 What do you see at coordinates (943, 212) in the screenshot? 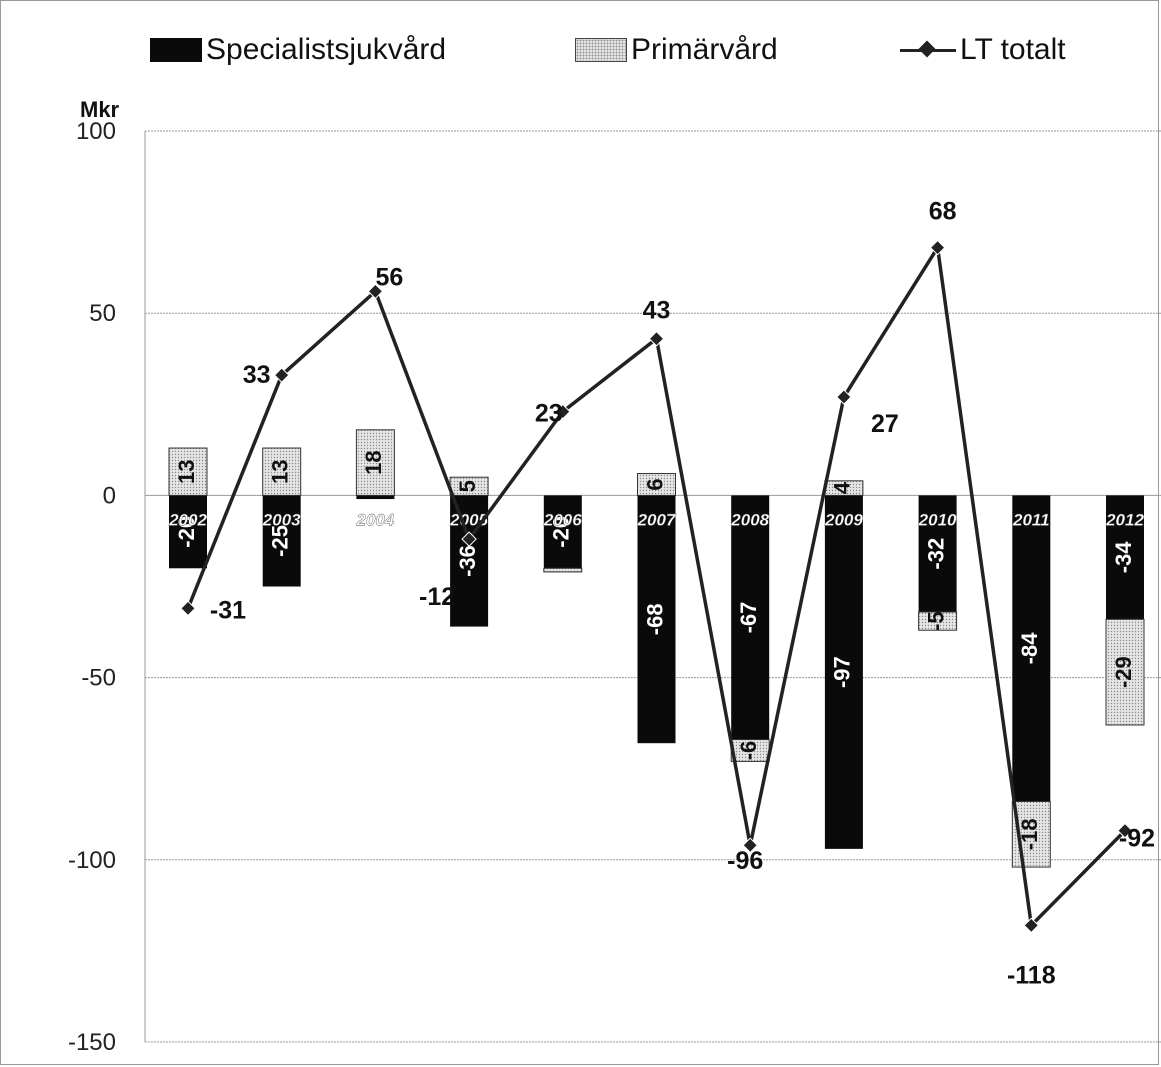
I see `total-line-value-label: 68` at bounding box center [943, 212].